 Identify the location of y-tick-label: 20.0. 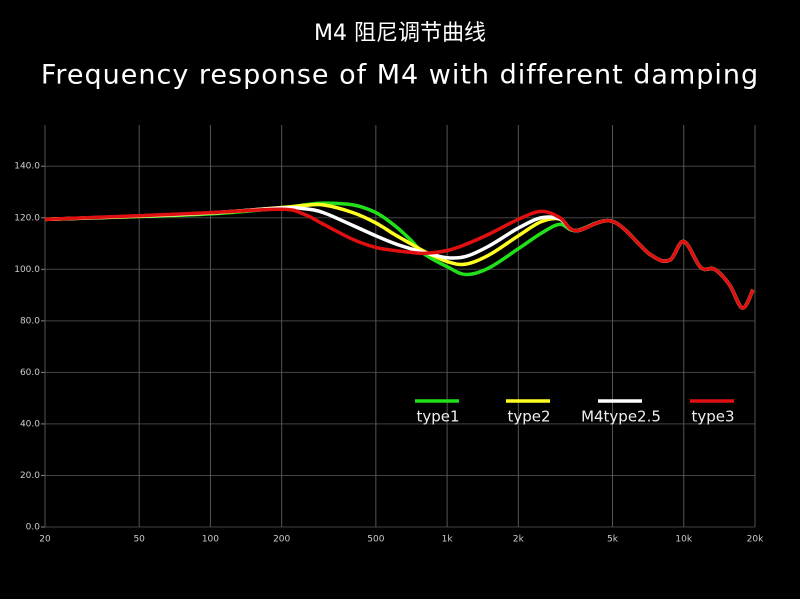
(30, 476).